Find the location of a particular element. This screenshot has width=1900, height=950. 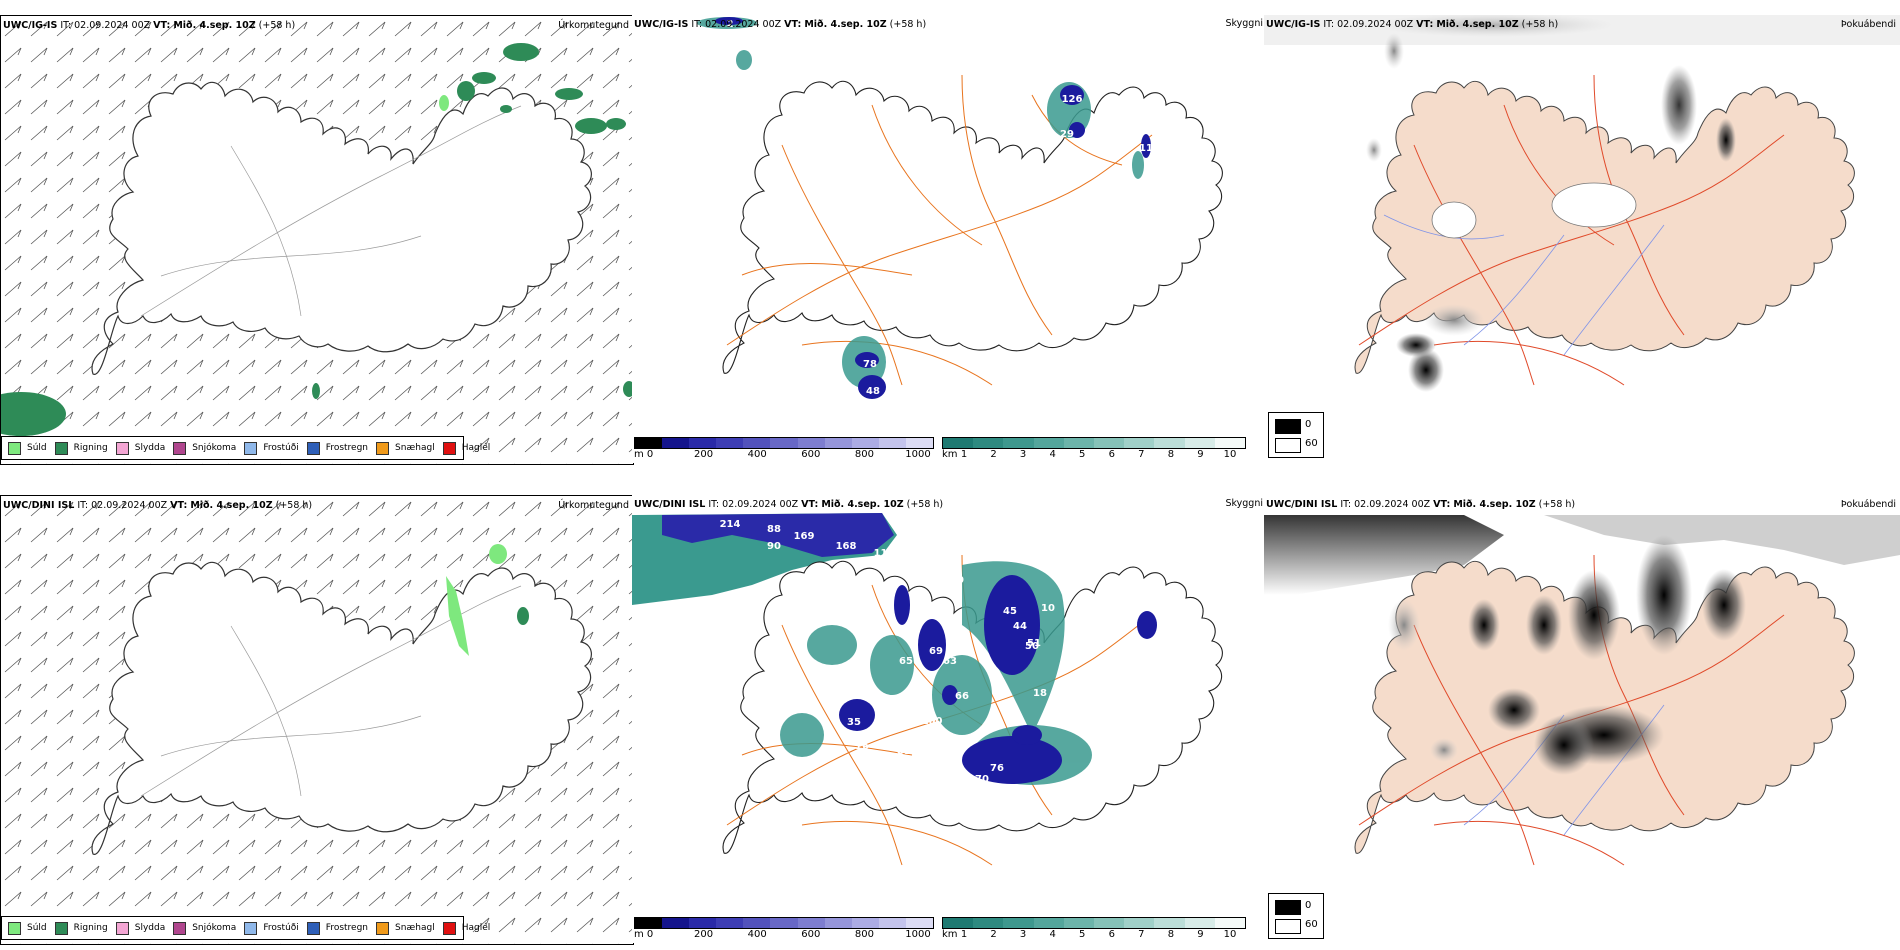

cloud-base-unit-bottom: m is located at coordinates (639, 934).